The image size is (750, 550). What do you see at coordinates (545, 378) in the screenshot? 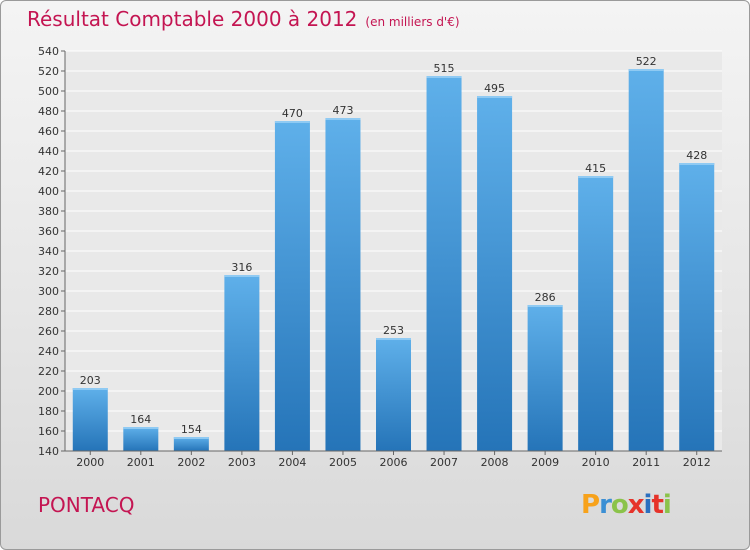
I see `bar-2009` at bounding box center [545, 378].